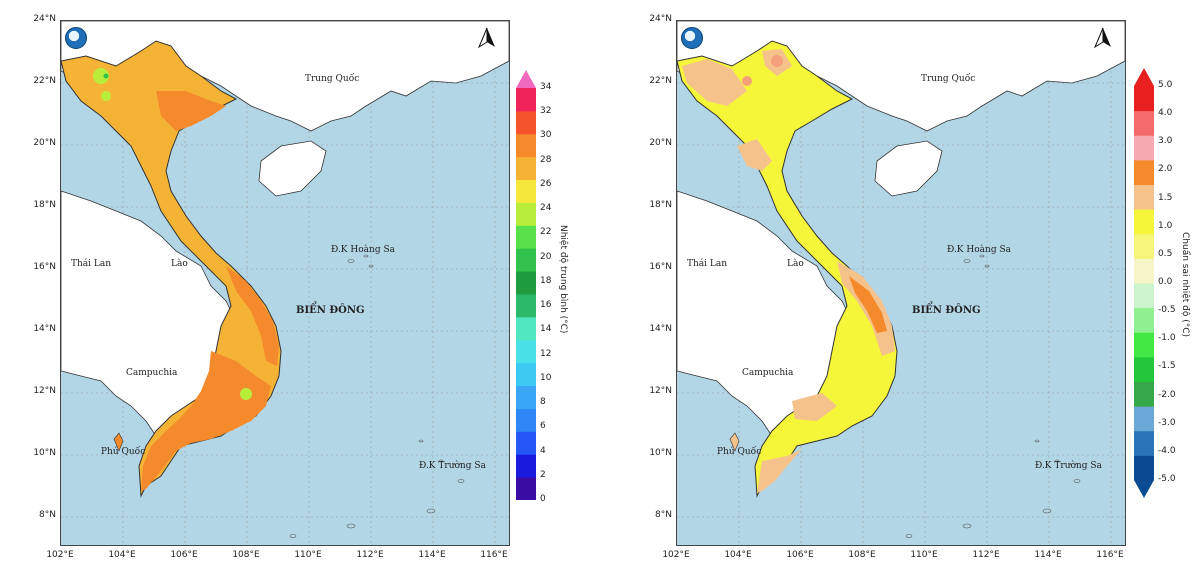 The height and width of the screenshot is (571, 1200). What do you see at coordinates (546, 87) in the screenshot?
I see `colorbar-tick-label: 34` at bounding box center [546, 87].